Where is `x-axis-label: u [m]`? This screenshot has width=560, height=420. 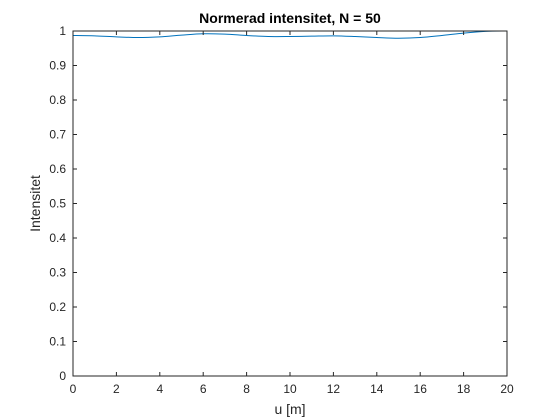
x-axis-label: u [m] is located at coordinates (289, 409).